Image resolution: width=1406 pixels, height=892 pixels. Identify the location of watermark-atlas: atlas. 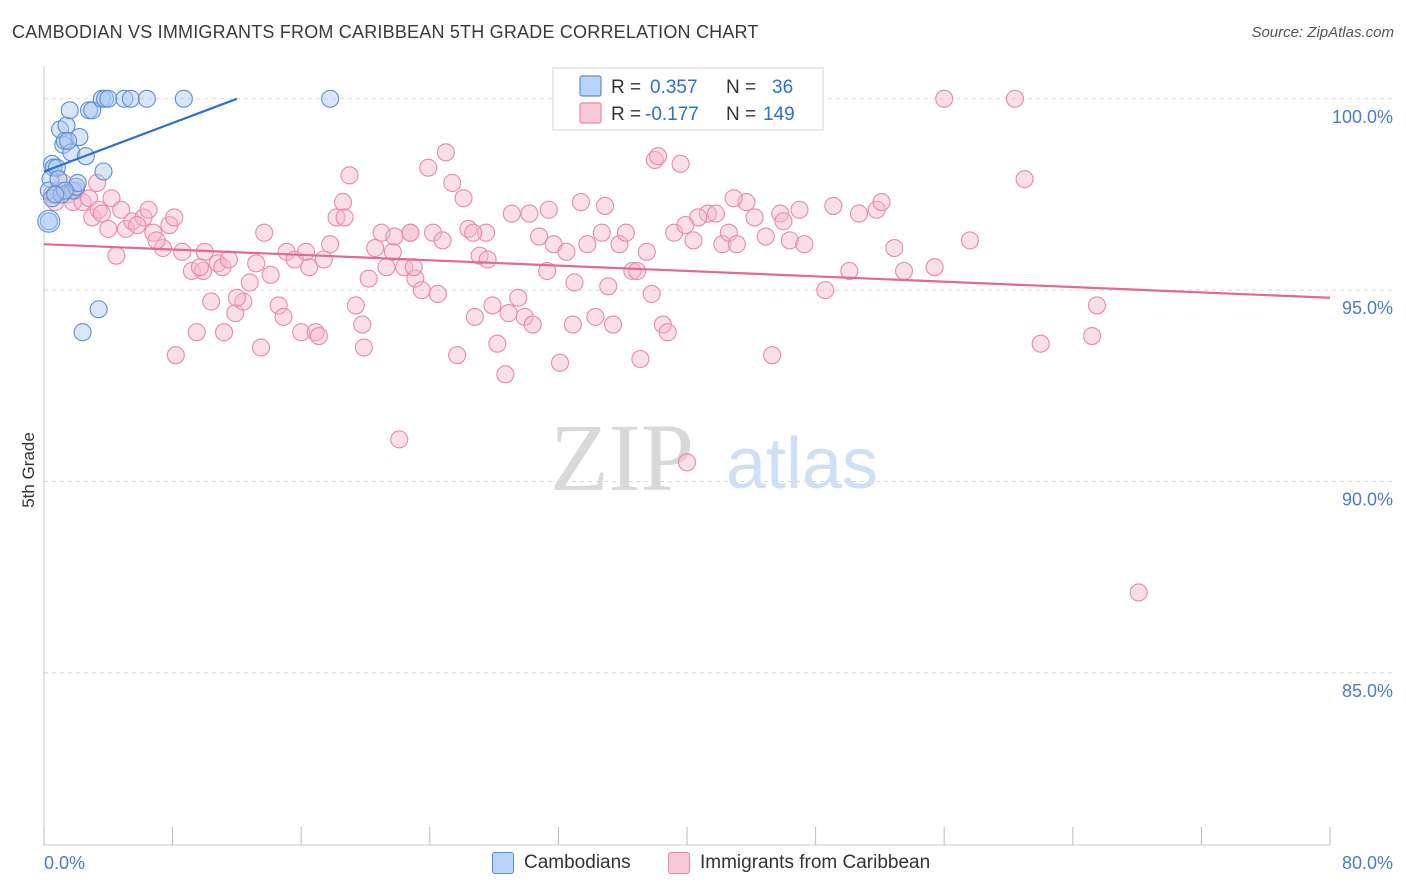
(802, 464).